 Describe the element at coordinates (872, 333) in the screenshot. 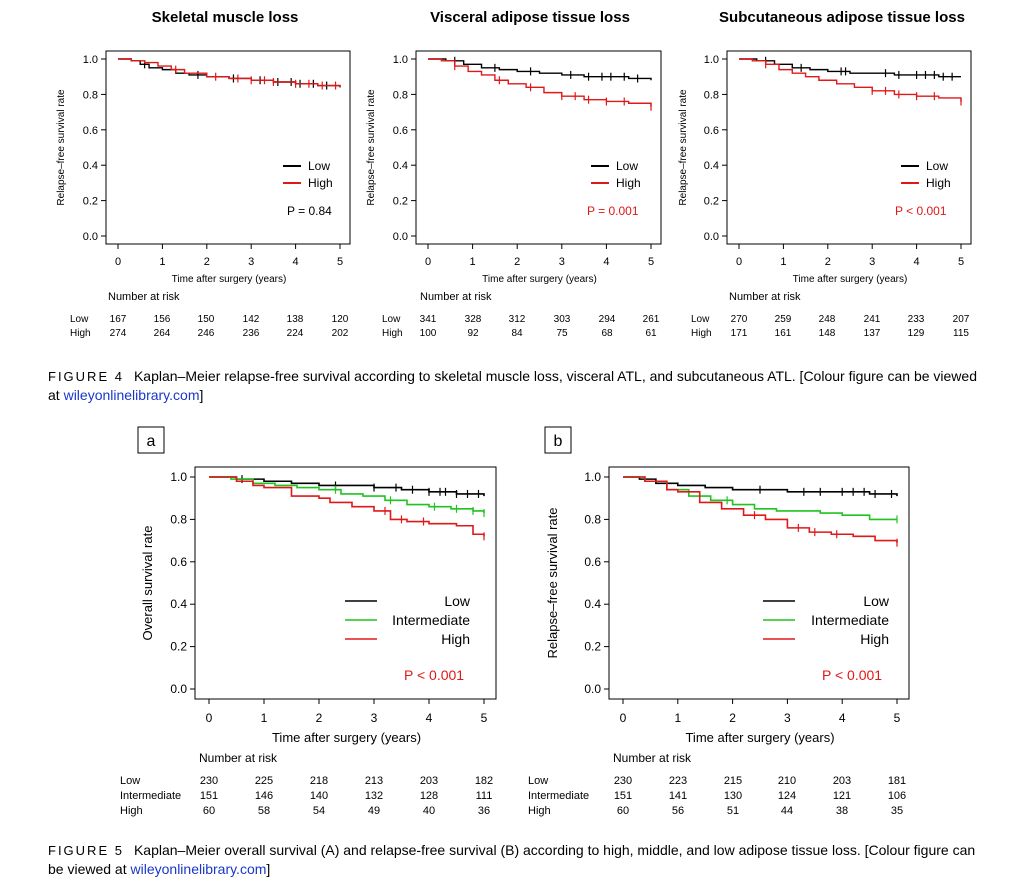

I see `risk-value: 137` at that location.